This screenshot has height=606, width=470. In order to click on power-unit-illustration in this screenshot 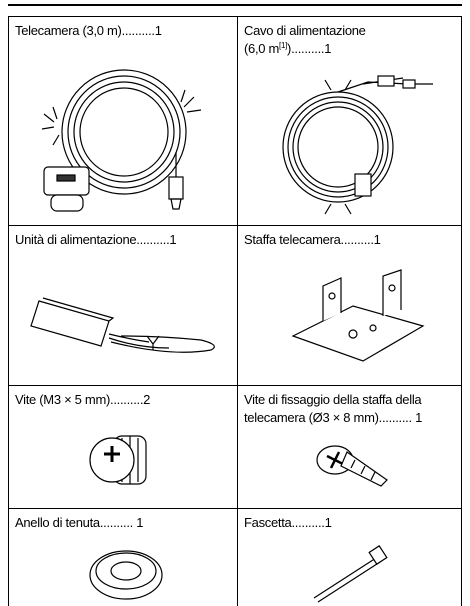, I will do `click(122, 325)`.